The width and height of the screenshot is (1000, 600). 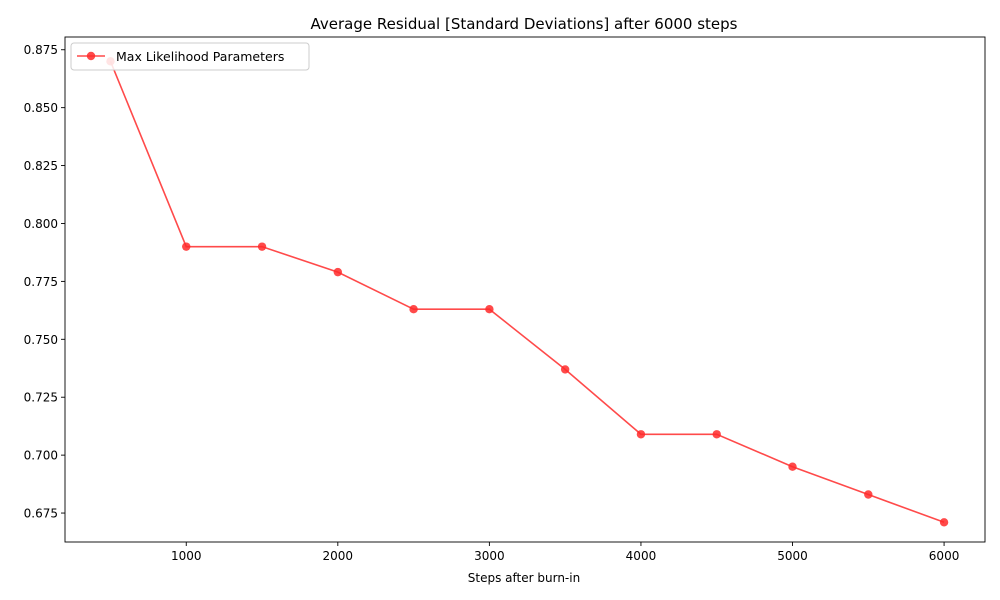 I want to click on y-tick-label: 0.750, so click(x=41, y=340).